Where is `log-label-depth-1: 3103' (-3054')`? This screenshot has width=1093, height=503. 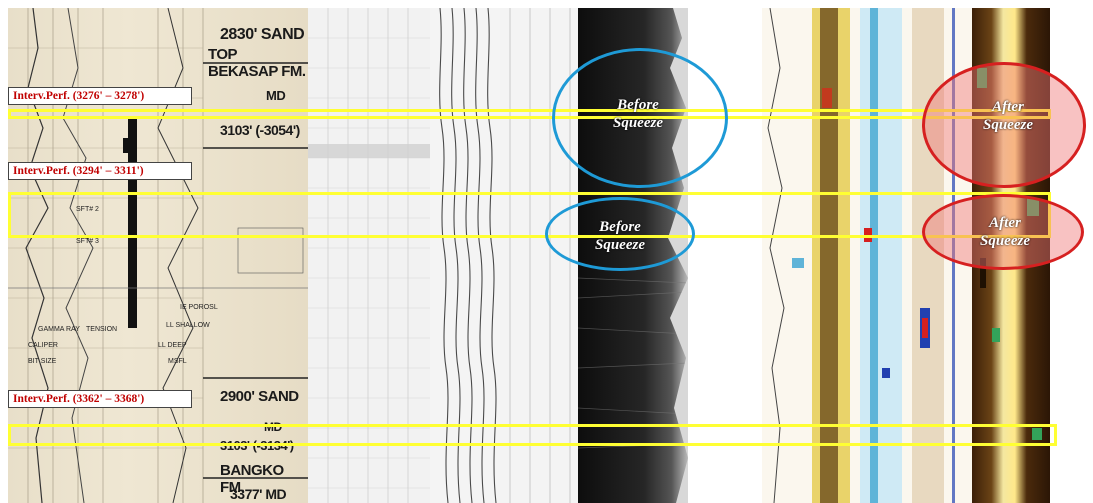 log-label-depth-1: 3103' (-3054') is located at coordinates (260, 130).